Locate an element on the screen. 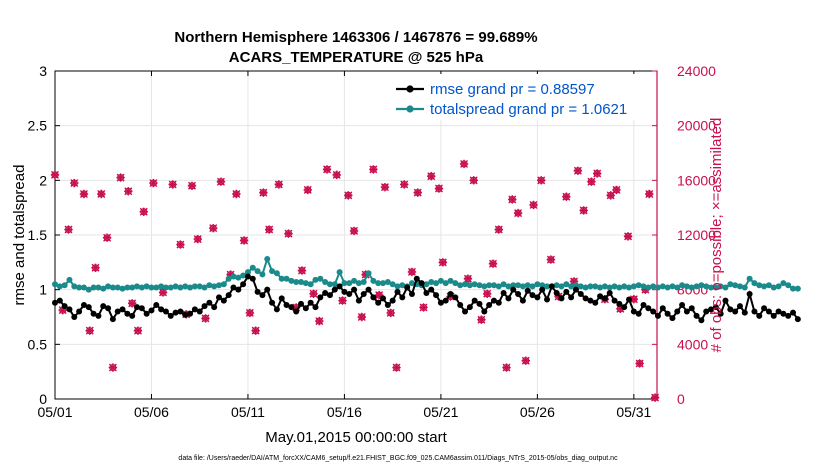 This screenshot has width=830, height=470. y-right-tick-label: 0 is located at coordinates (681, 399).